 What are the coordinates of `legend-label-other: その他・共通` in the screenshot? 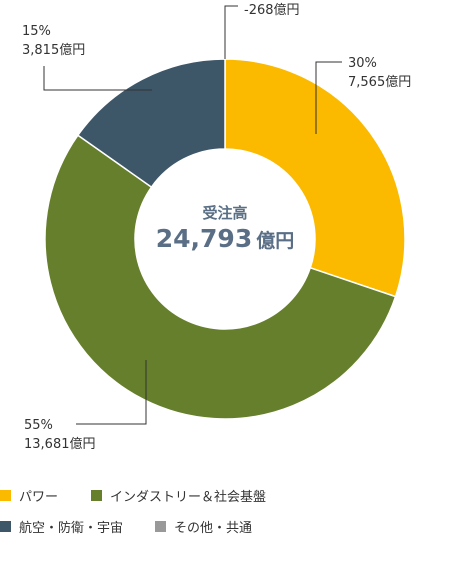 It's located at (213, 528).